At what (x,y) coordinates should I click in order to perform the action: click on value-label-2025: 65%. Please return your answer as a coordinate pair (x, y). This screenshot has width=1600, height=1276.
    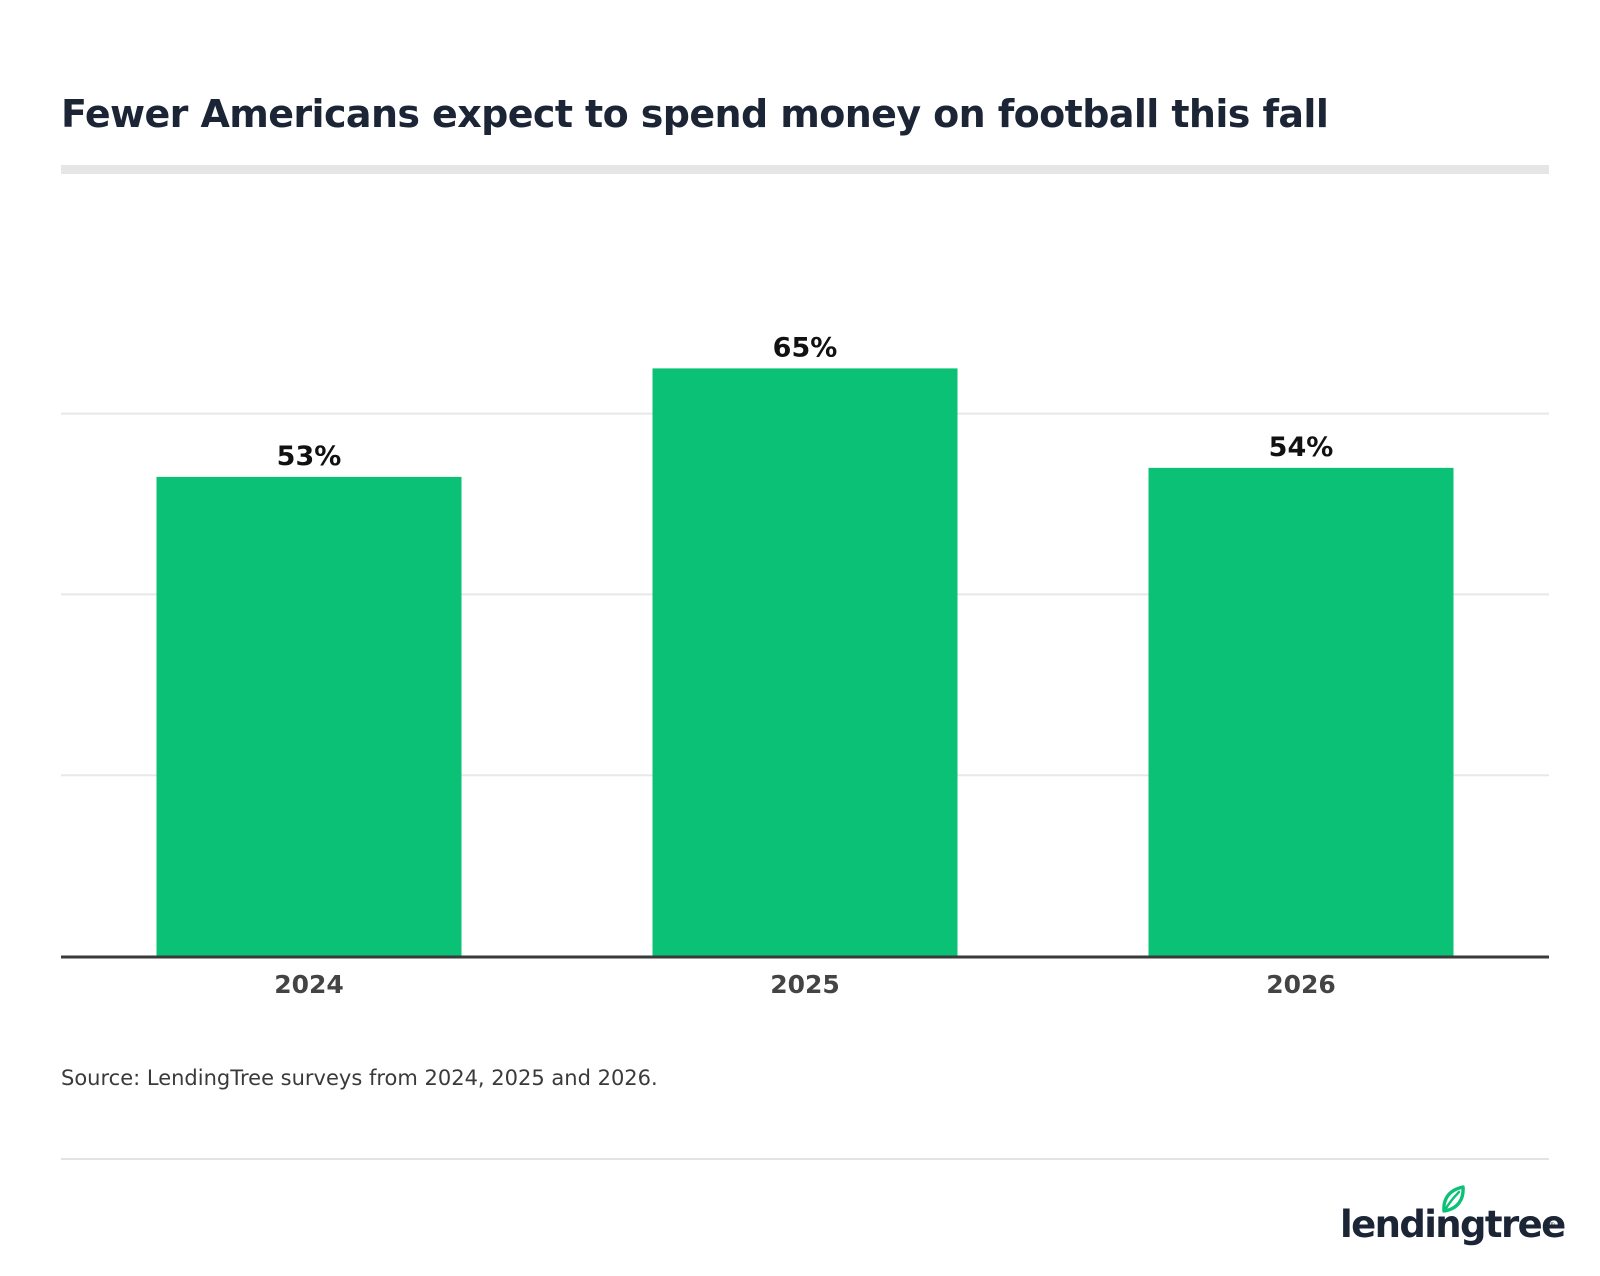
    Looking at the image, I should click on (805, 347).